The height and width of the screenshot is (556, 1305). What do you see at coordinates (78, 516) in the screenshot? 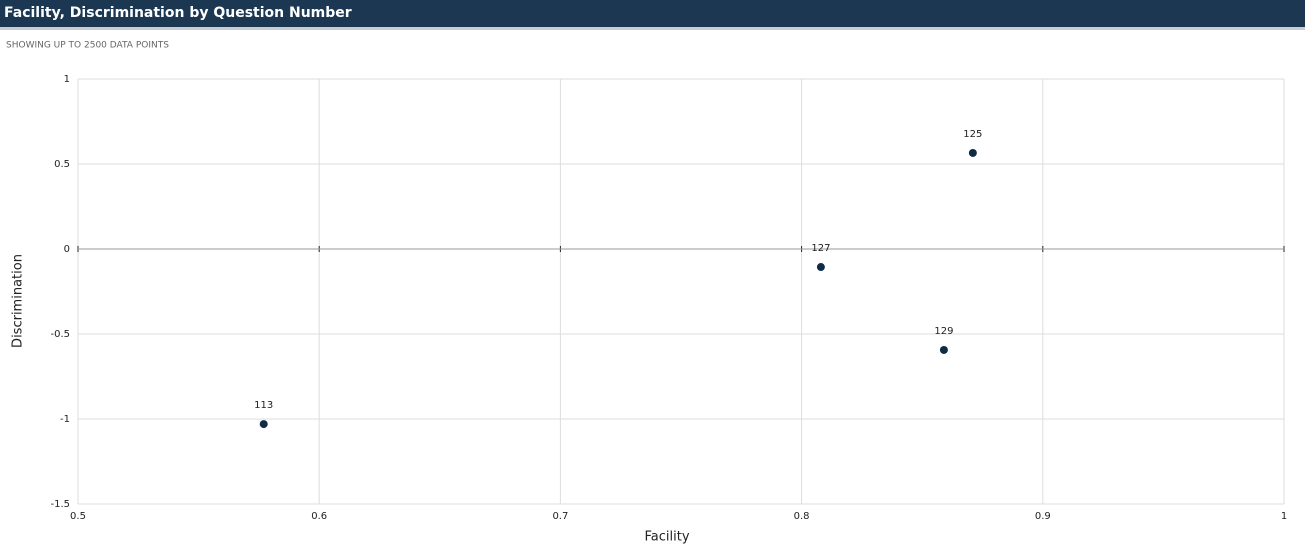
I see `x-tick-label: 0.5` at bounding box center [78, 516].